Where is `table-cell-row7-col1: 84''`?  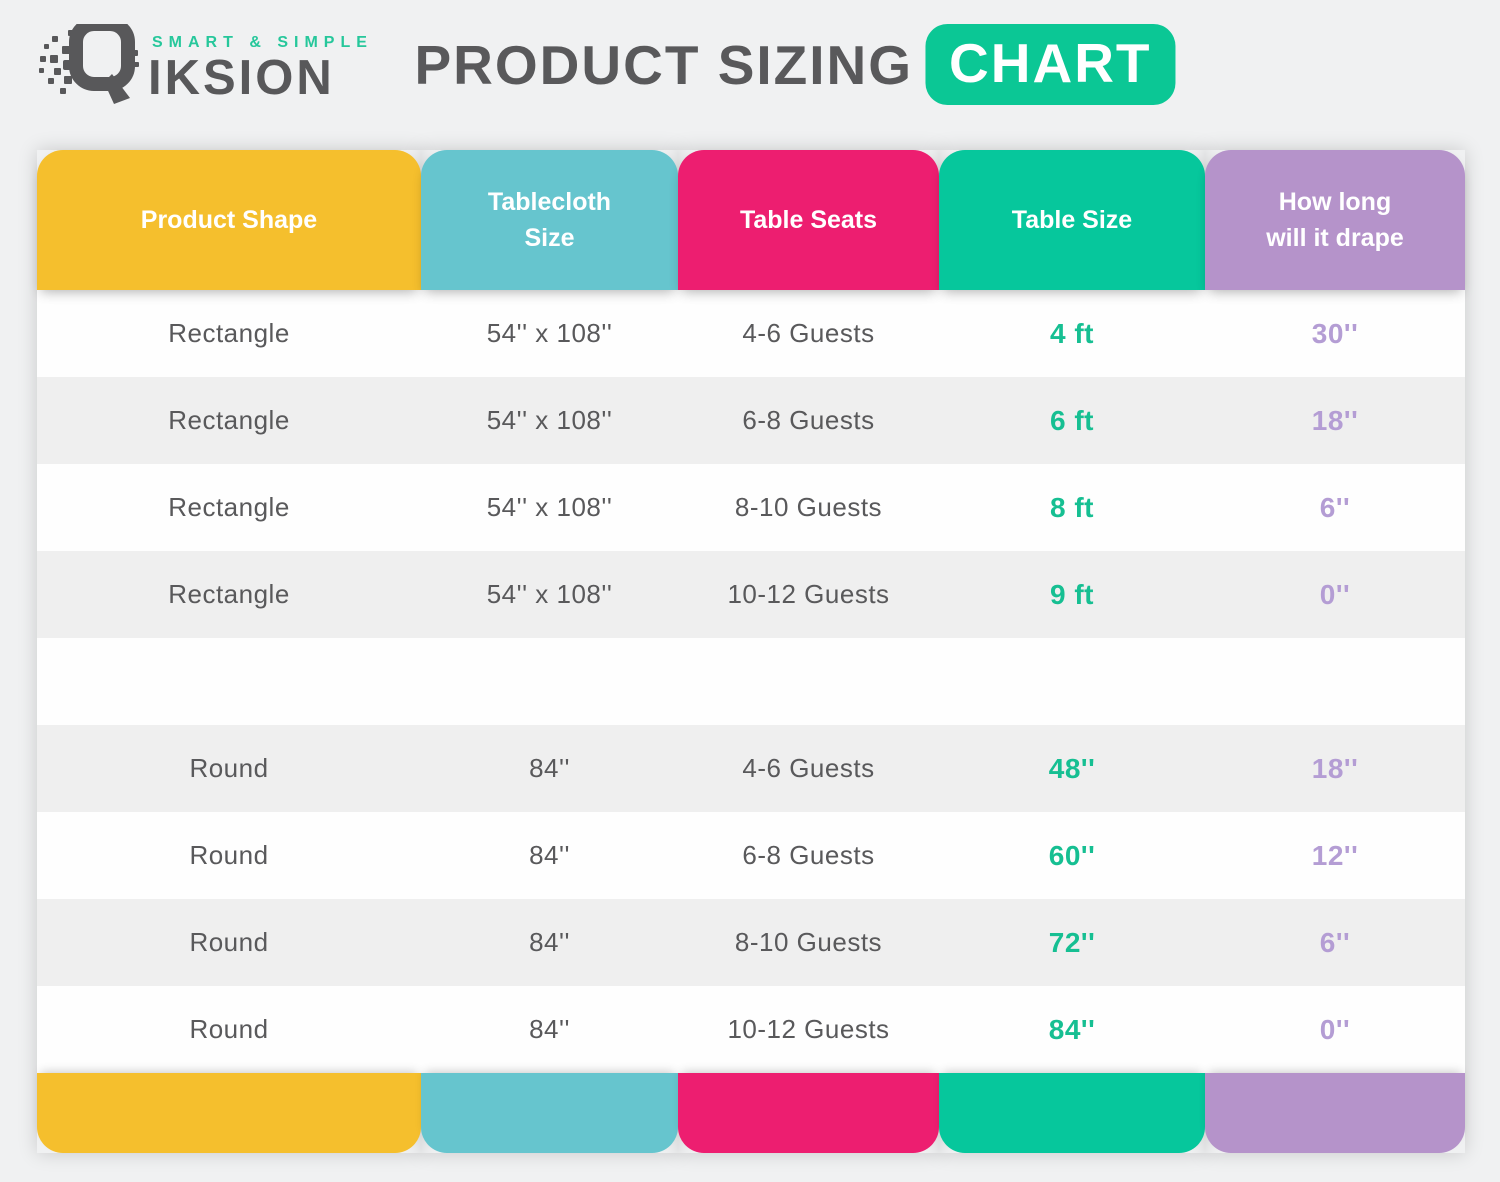
table-cell-row7-col1: 84'' is located at coordinates (549, 942).